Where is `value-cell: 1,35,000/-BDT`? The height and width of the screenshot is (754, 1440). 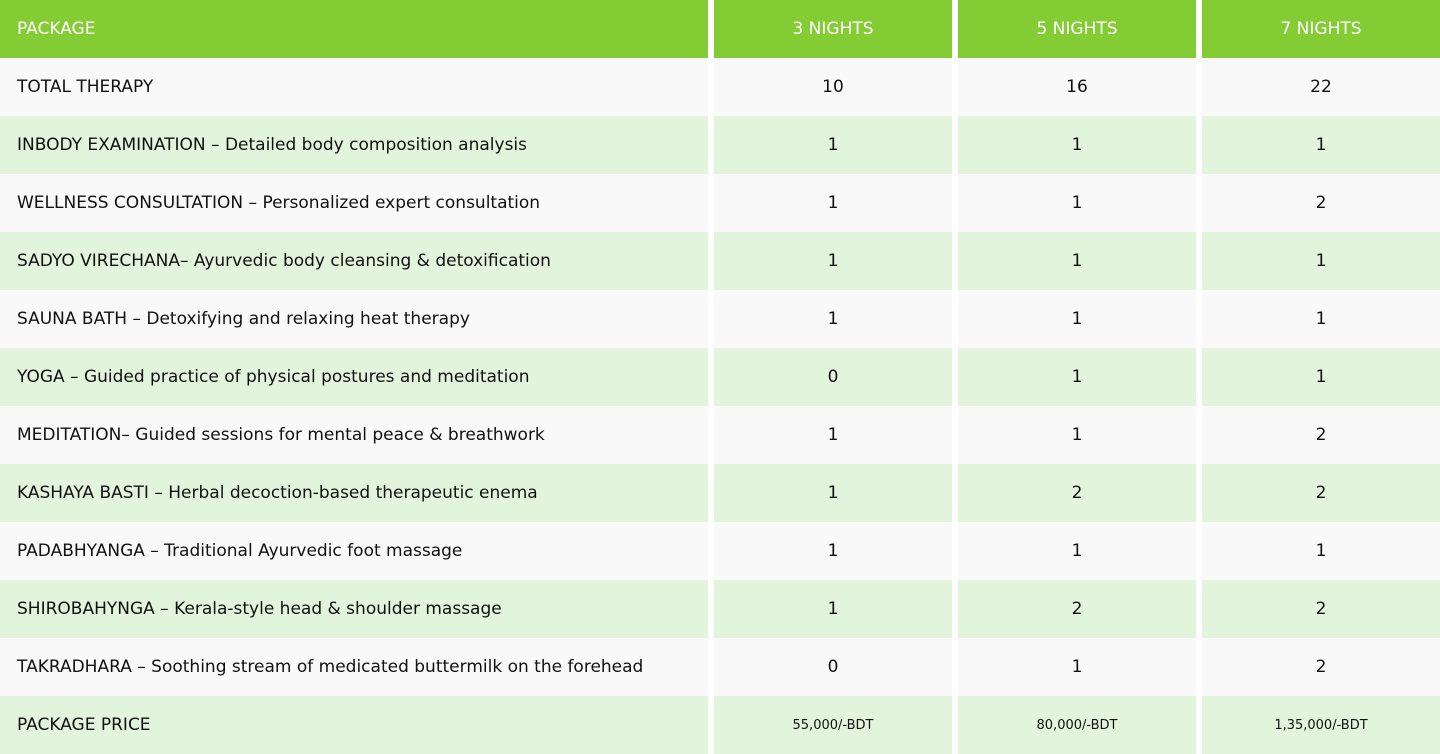 value-cell: 1,35,000/-BDT is located at coordinates (1321, 725).